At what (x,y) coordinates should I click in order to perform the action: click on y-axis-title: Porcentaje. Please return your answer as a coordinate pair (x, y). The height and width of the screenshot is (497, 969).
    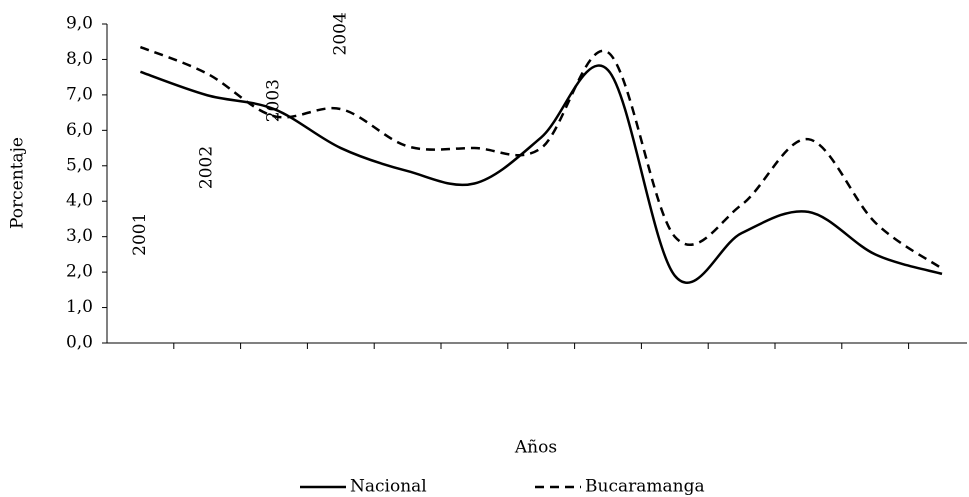
    Looking at the image, I should click on (18, 183).